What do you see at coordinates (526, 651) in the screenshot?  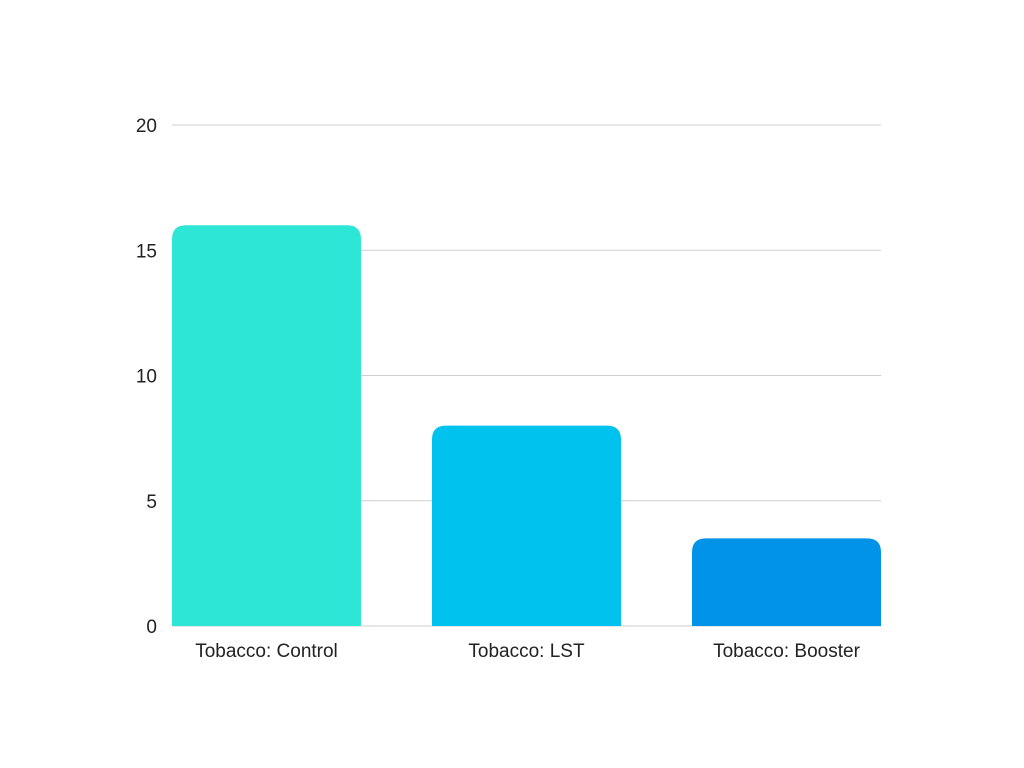 I see `x-category-label: Tobacco: LST` at bounding box center [526, 651].